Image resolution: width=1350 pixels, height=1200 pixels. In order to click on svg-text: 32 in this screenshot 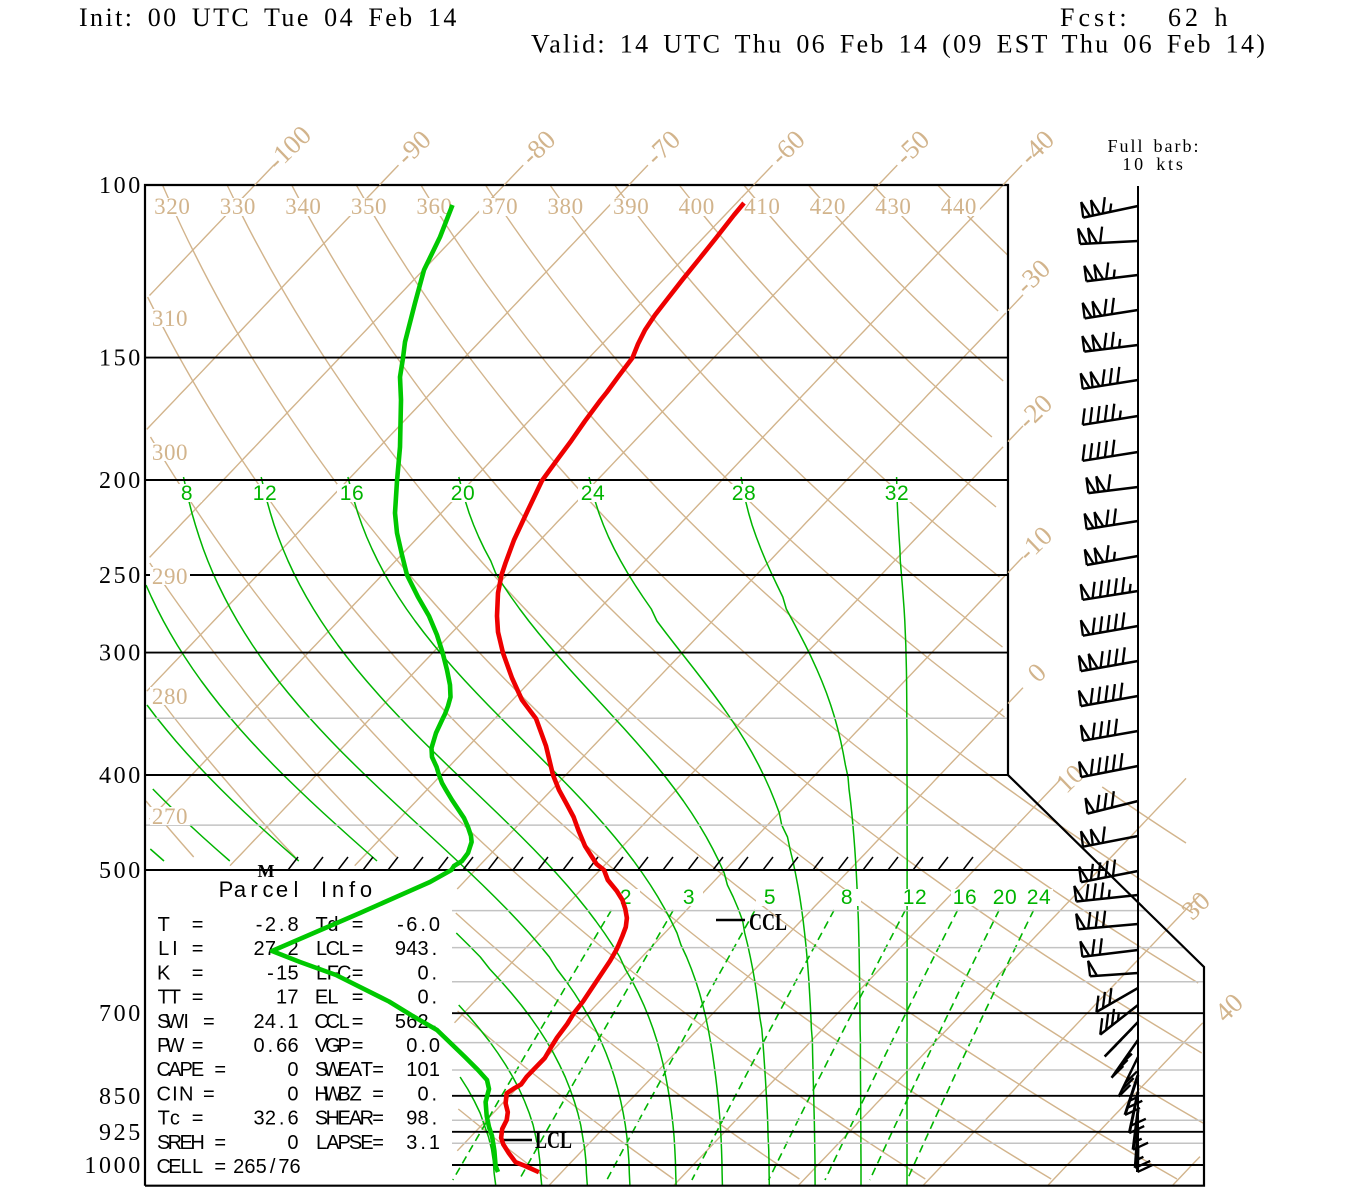, I will do `click(897, 493)`.